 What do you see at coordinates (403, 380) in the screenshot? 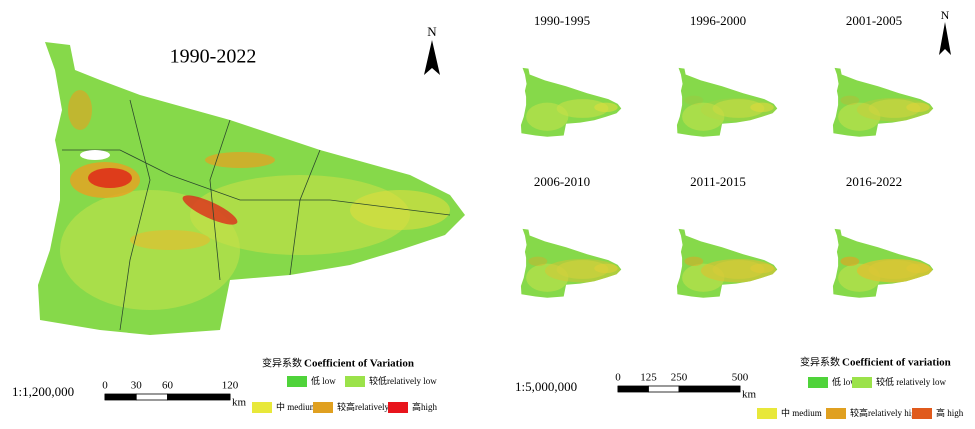
I see `legend-label: 较低relatively low` at bounding box center [403, 380].